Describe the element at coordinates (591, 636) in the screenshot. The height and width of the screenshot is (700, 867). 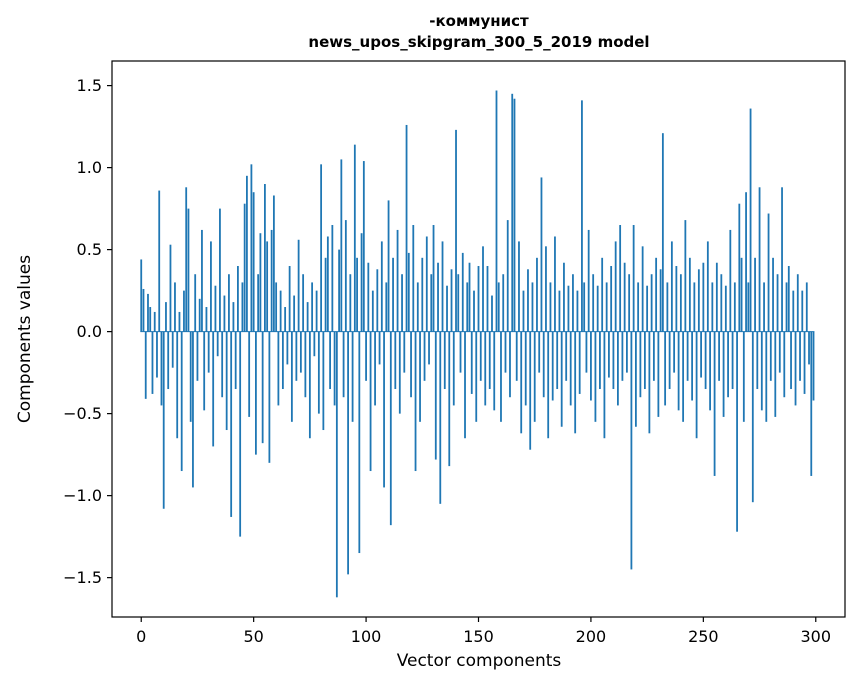
I see `x-tick-label: 200` at that location.